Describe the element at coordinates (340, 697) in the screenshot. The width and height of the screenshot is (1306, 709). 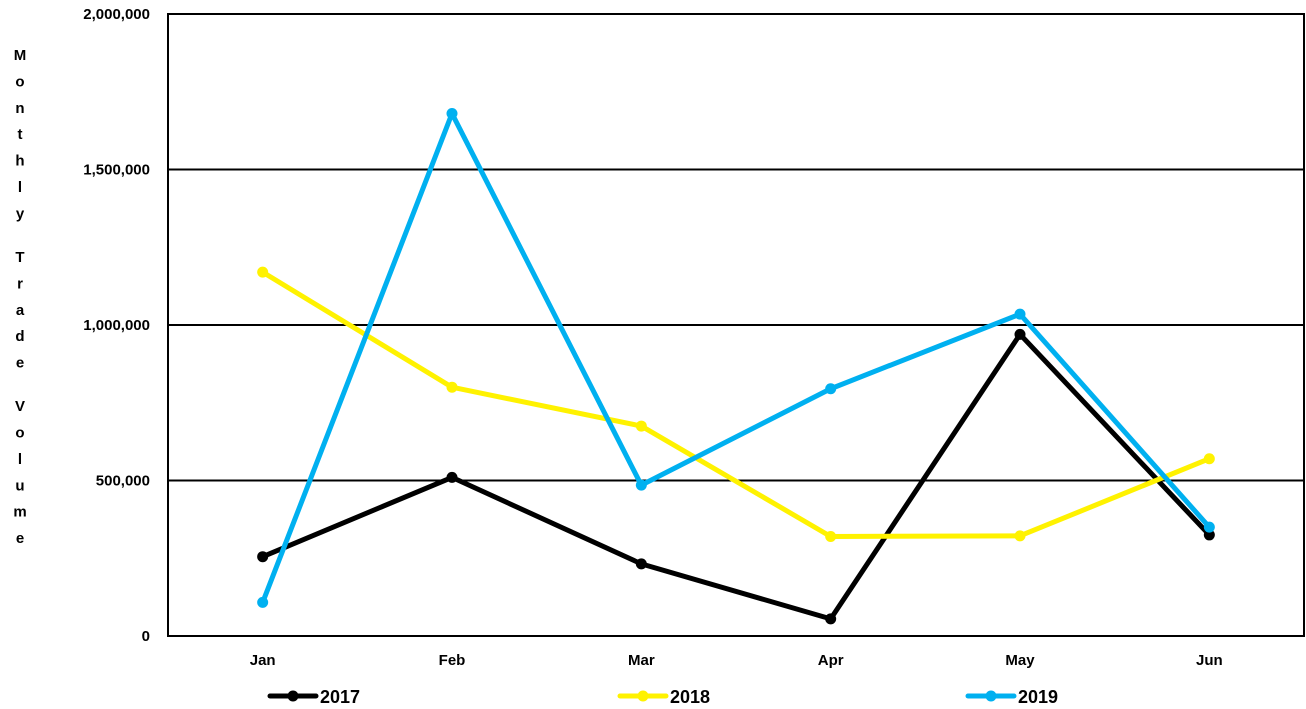
I see `legend-label: 2017` at that location.